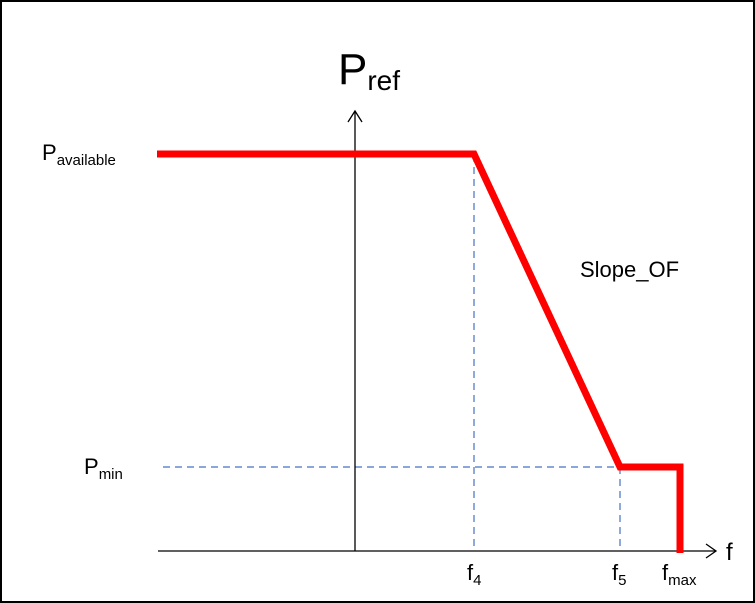  What do you see at coordinates (711, 551) in the screenshot?
I see `x-axis-arrowhead` at bounding box center [711, 551].